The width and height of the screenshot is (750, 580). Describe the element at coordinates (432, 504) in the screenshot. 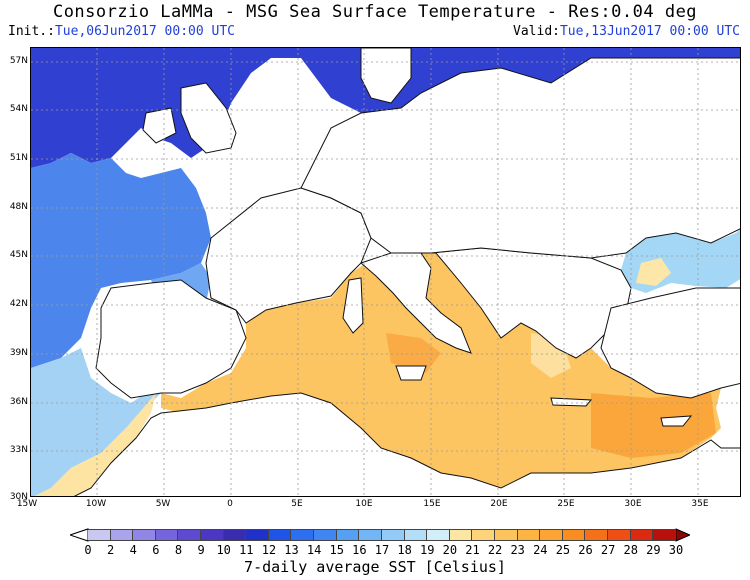

I see `lon-label: 15E` at that location.